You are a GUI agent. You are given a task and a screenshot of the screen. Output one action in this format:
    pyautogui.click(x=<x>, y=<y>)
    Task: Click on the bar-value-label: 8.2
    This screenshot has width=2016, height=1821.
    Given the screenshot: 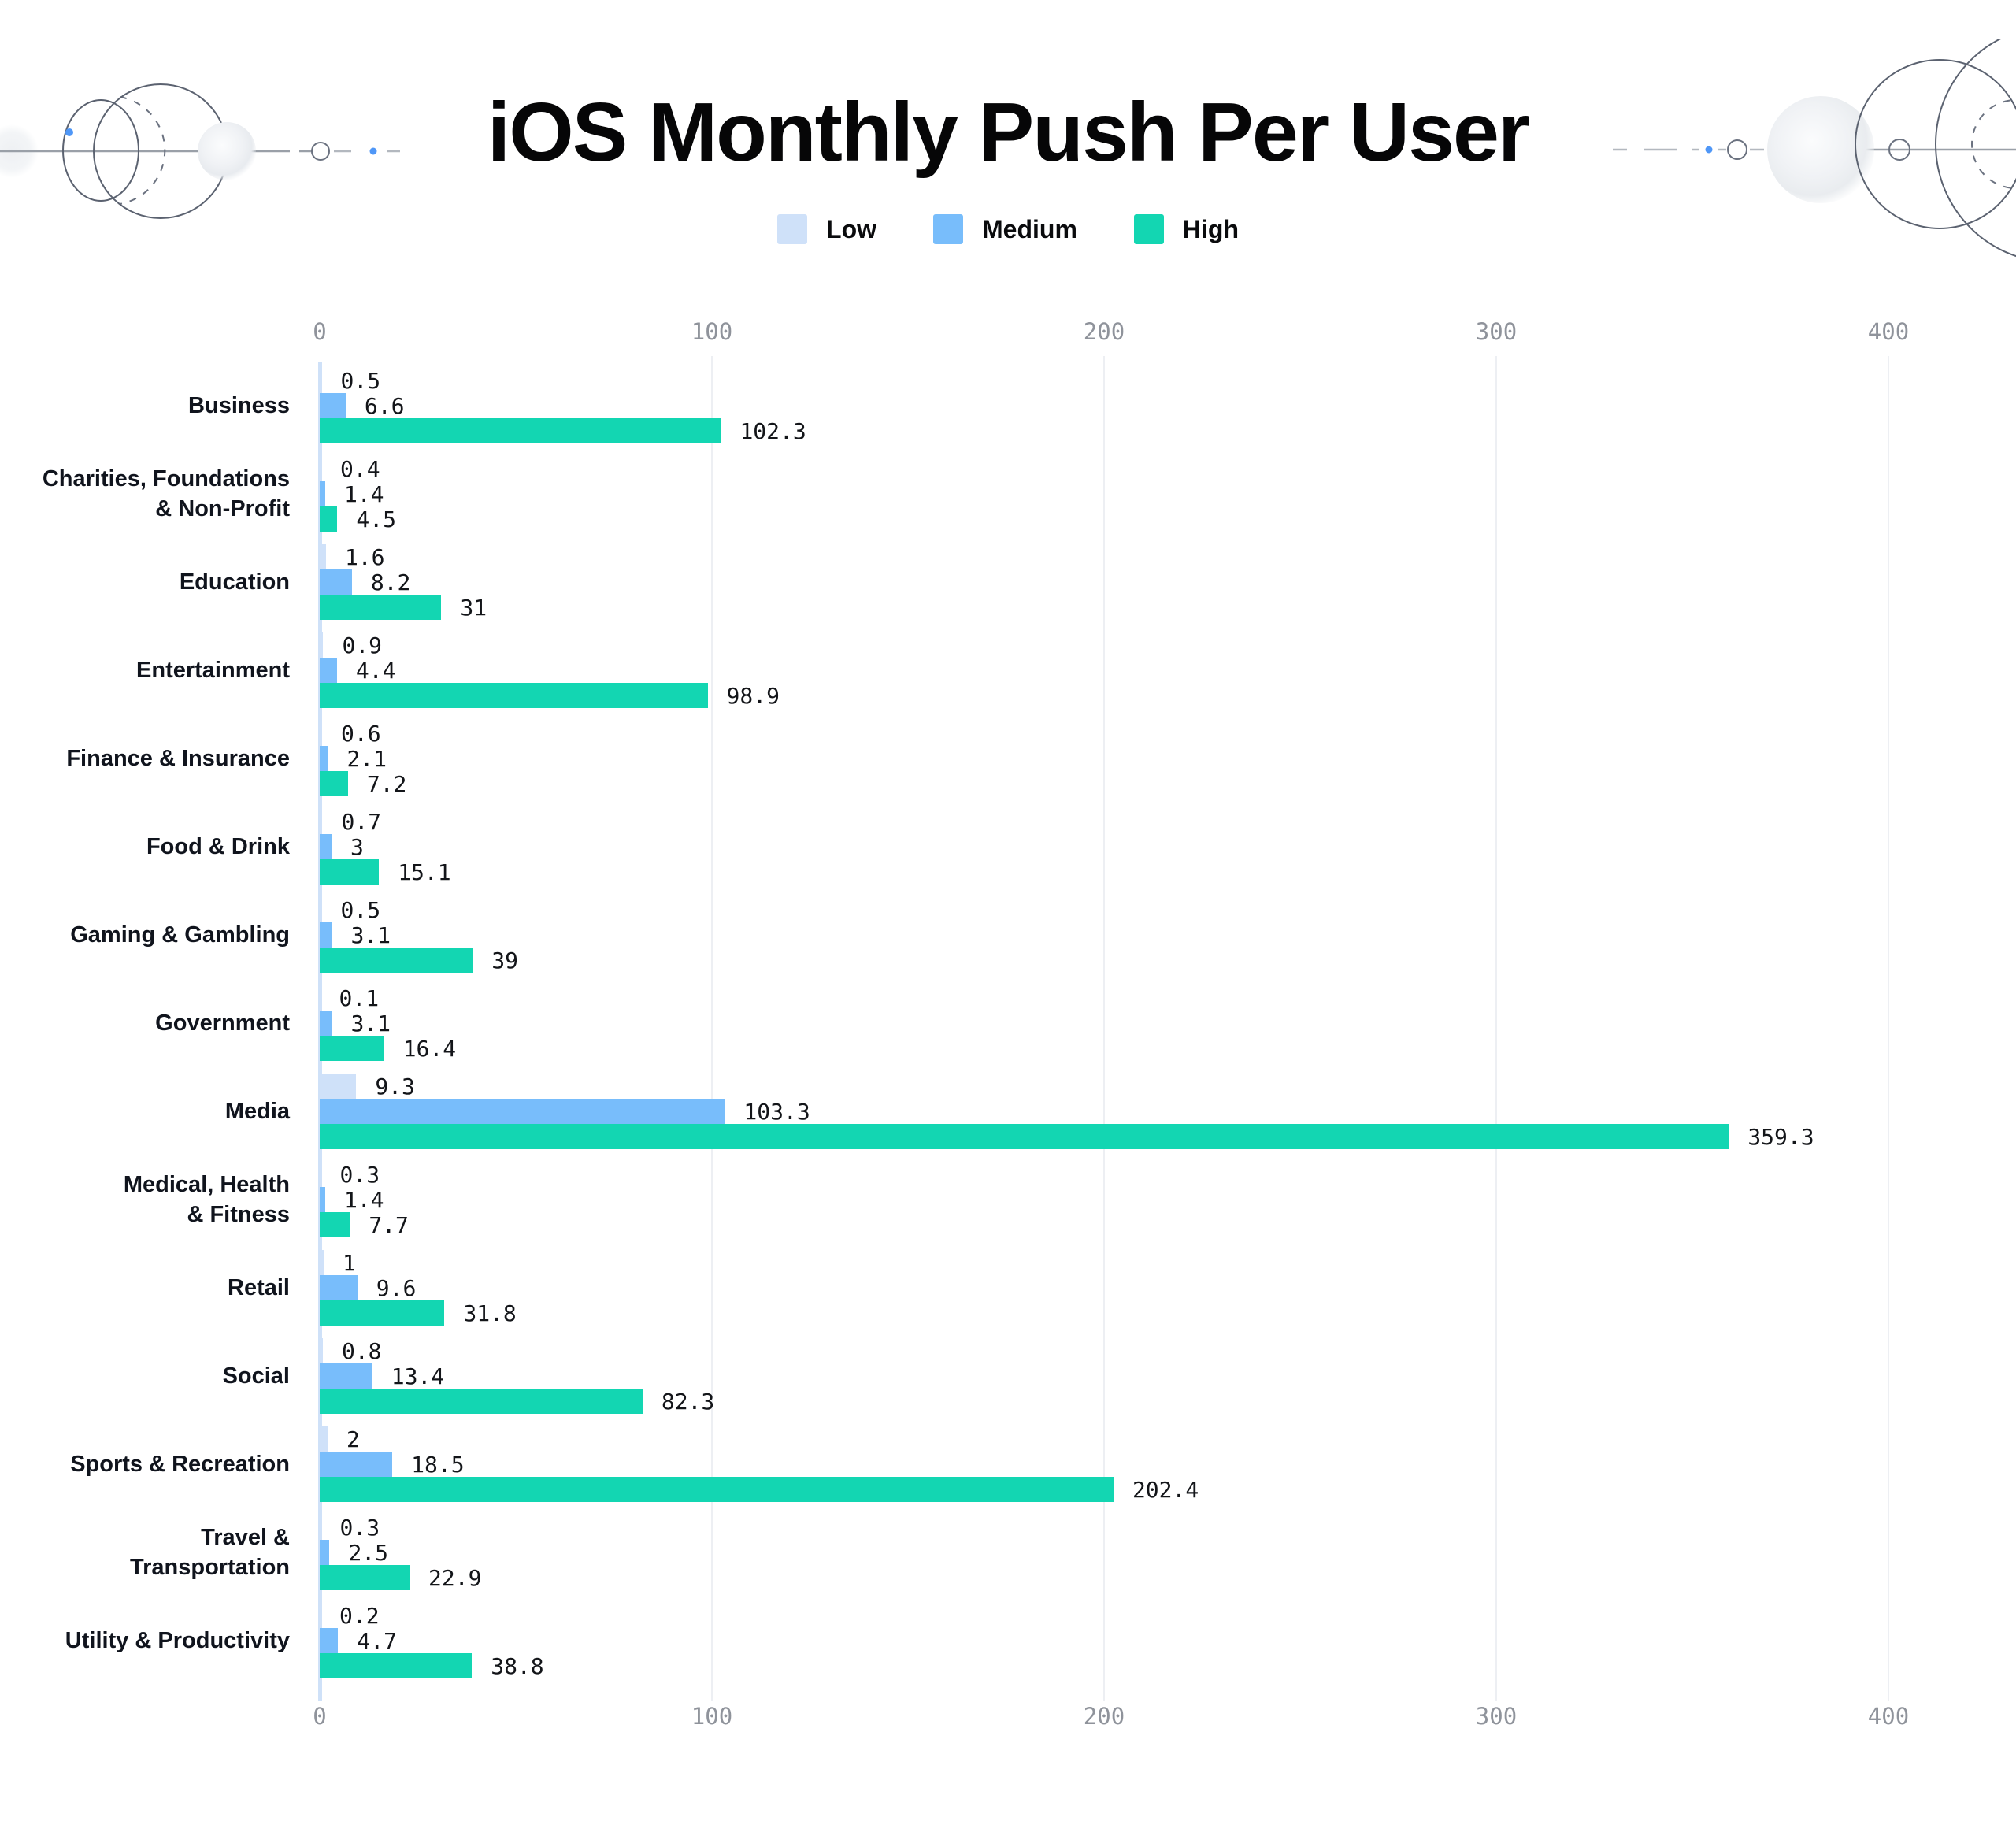 What is the action you would take?
    pyautogui.click(x=390, y=582)
    